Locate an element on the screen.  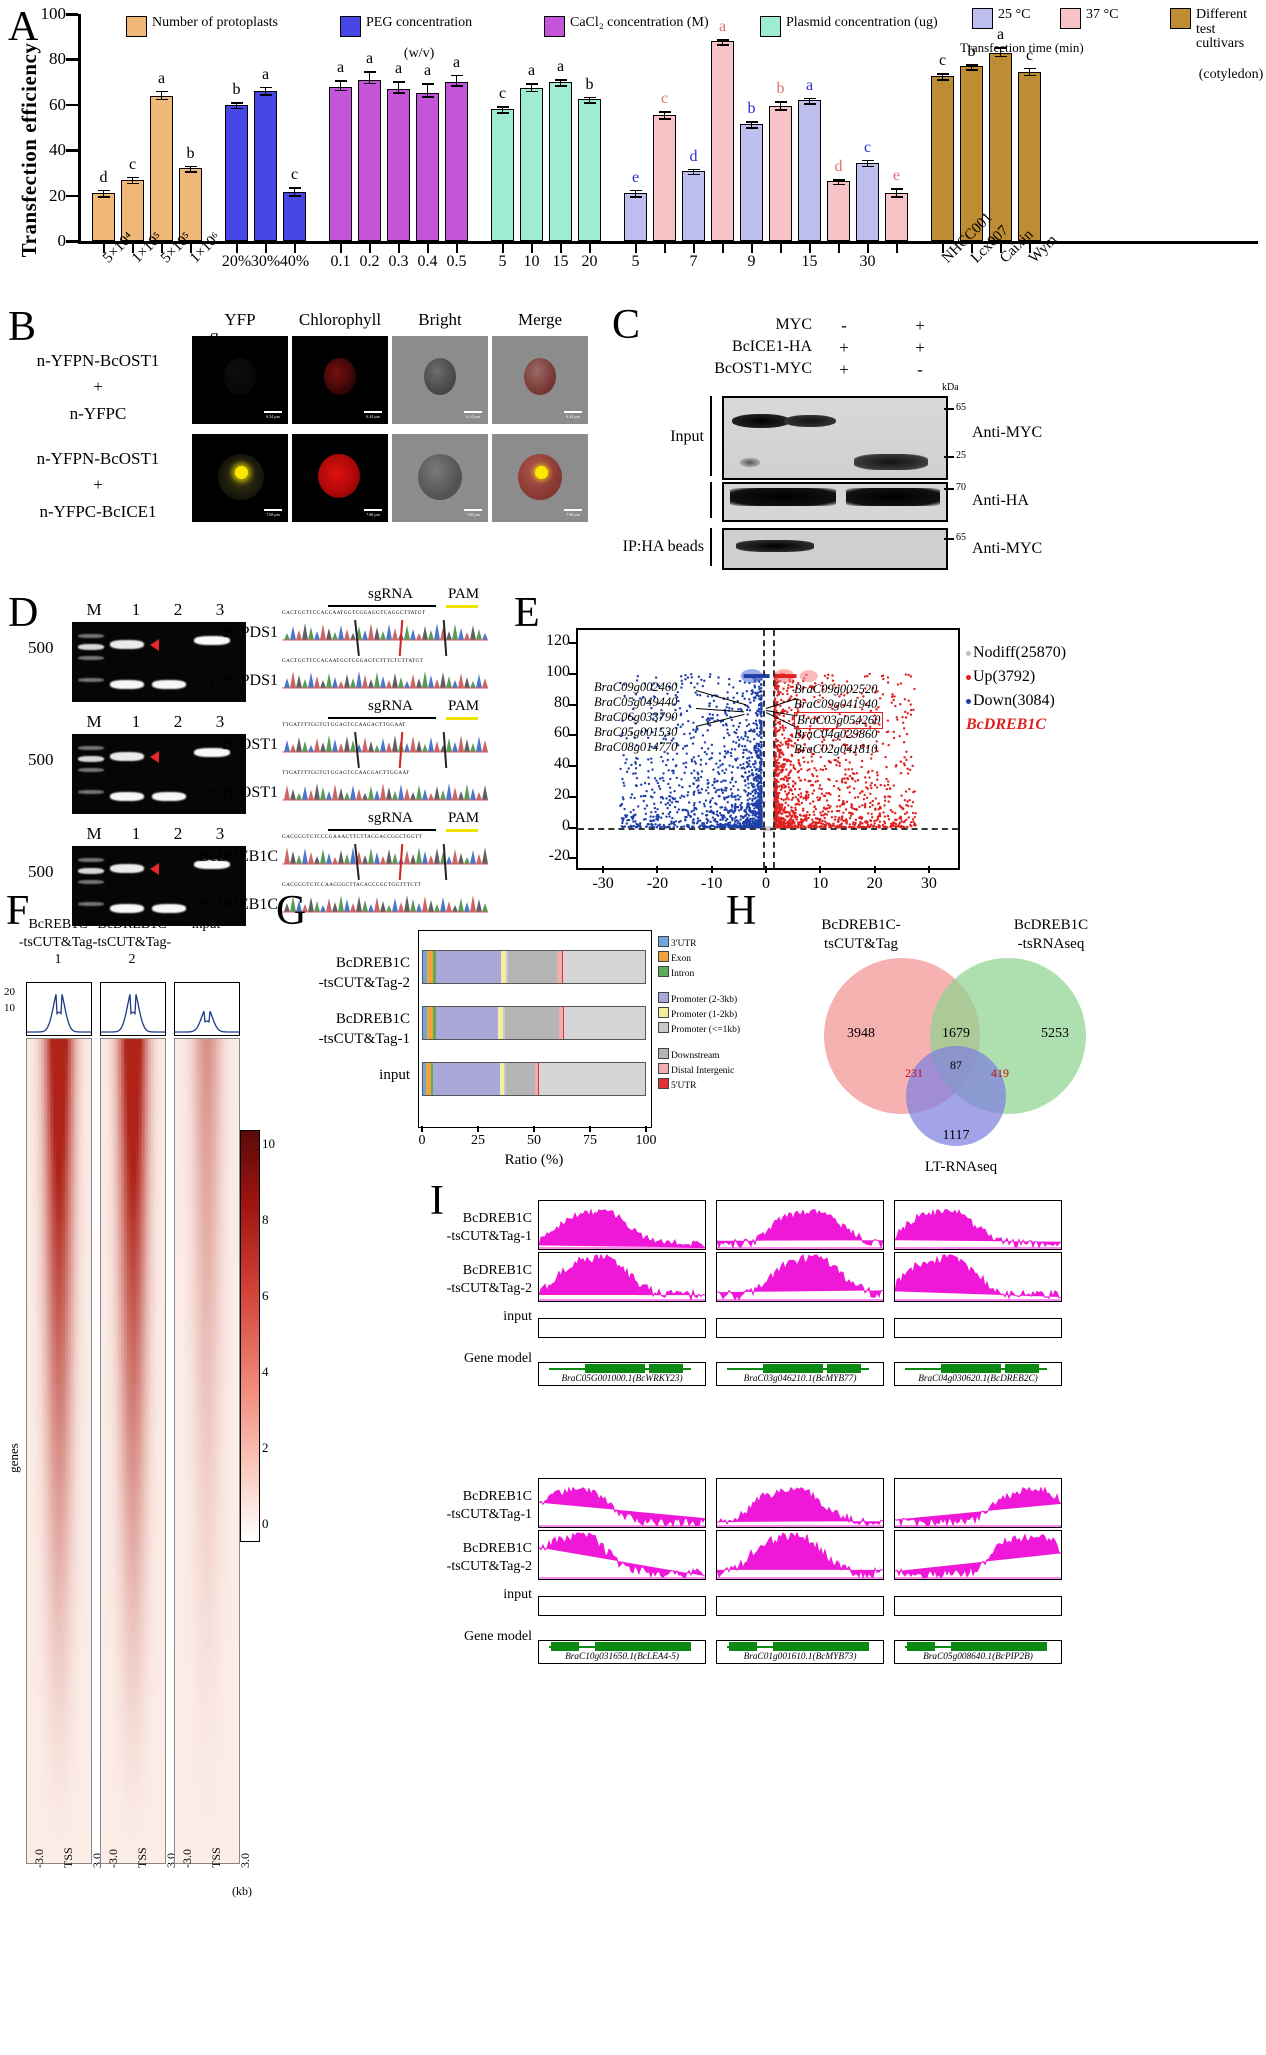
panel-c-antibody: Anti-MYC is located at coordinates (1007, 432).